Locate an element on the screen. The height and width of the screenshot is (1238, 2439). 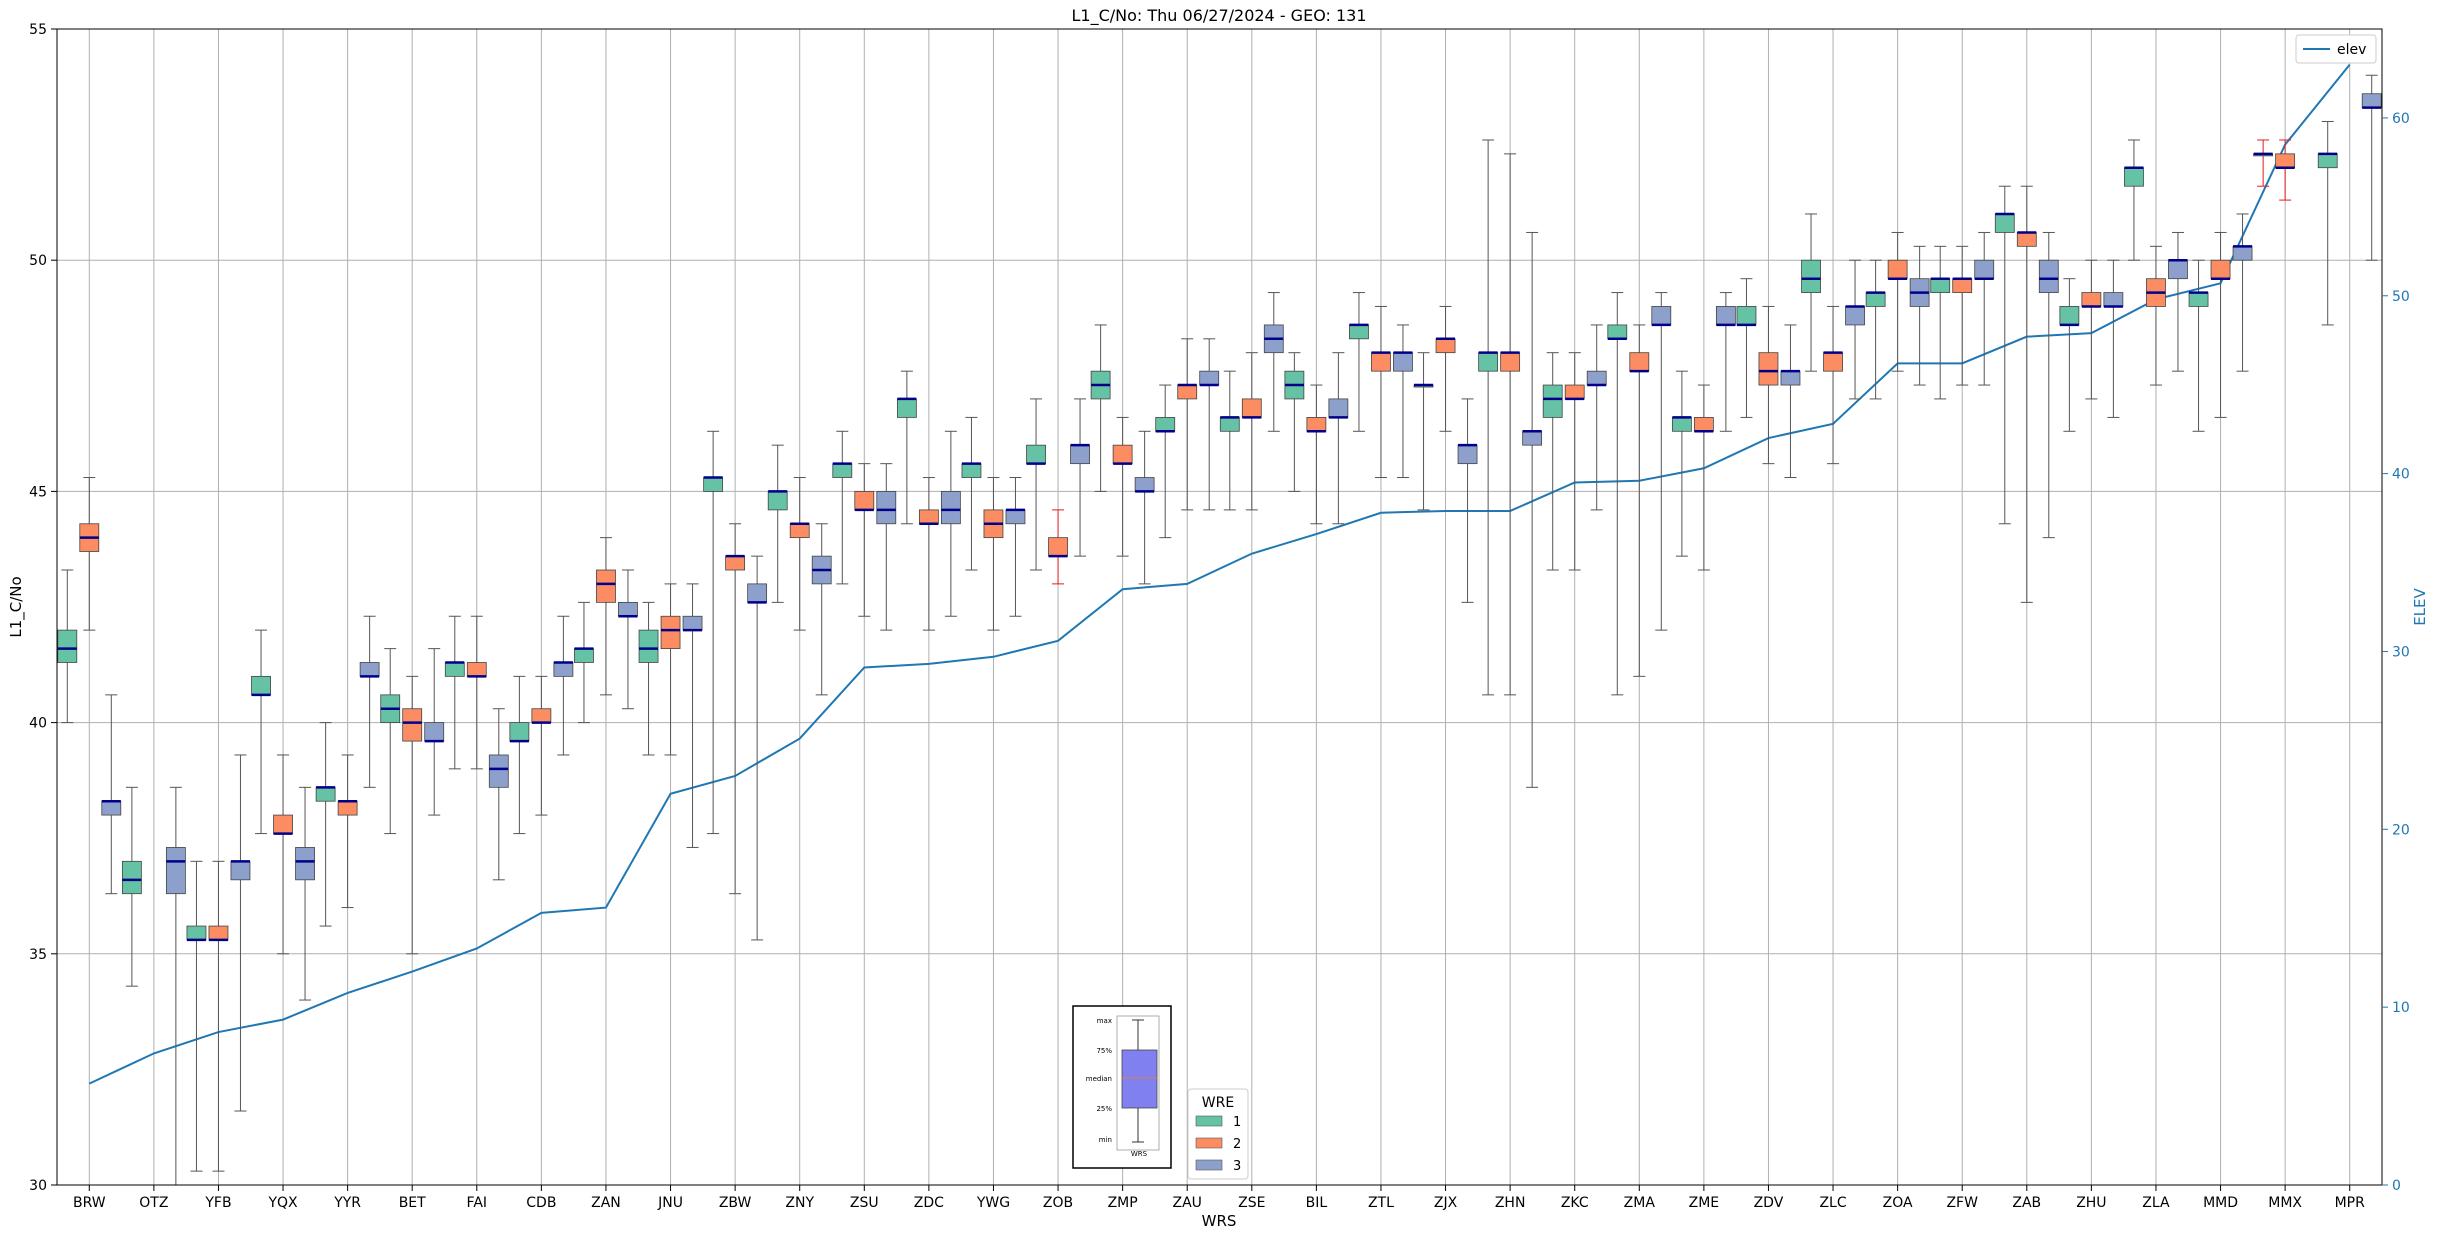
box-yqx-wre1 is located at coordinates (261, 732).